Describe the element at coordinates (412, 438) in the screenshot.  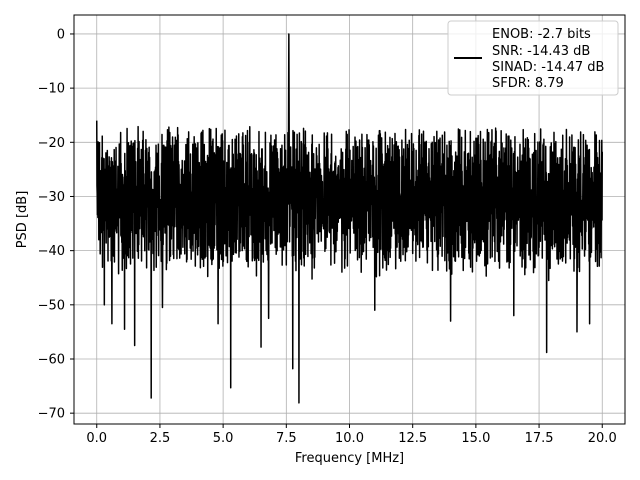
I see `x-tick-label: 12.5` at that location.